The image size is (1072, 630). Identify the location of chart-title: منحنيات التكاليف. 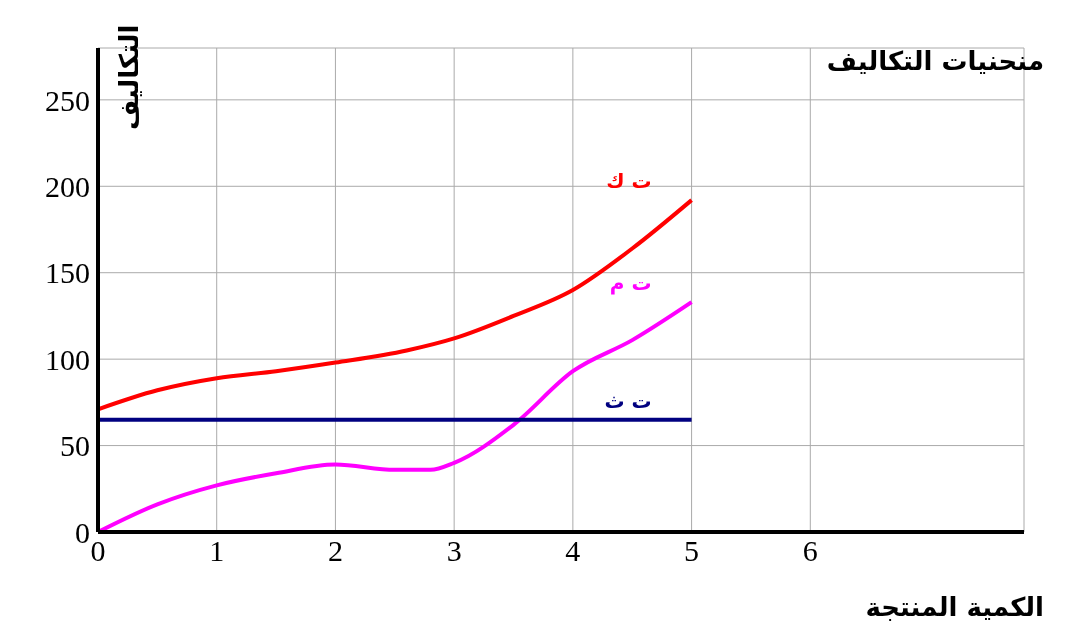
(935, 61).